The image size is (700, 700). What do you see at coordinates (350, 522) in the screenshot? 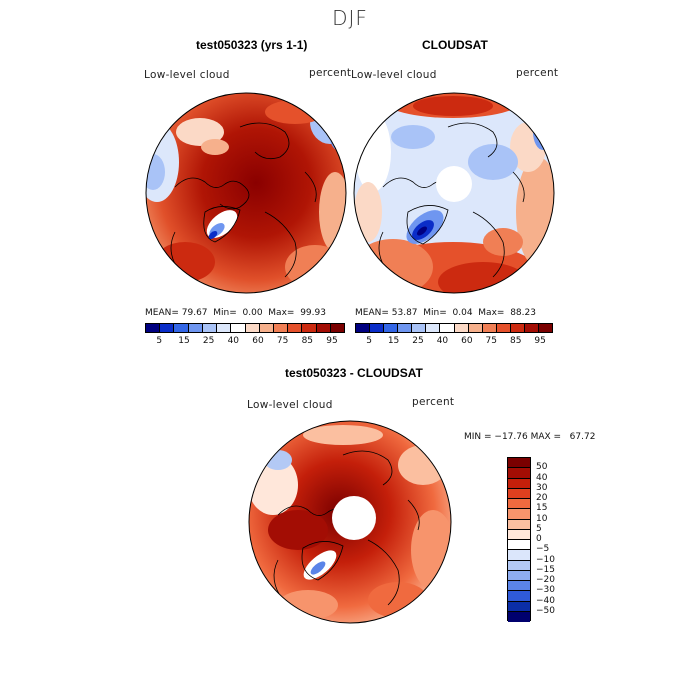
I see `panel3-map` at bounding box center [350, 522].